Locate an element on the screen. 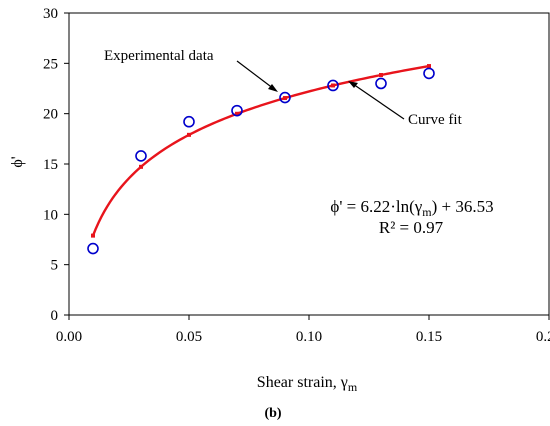 The height and width of the screenshot is (426, 550). experimental-data-arrowhead is located at coordinates (273, 88).